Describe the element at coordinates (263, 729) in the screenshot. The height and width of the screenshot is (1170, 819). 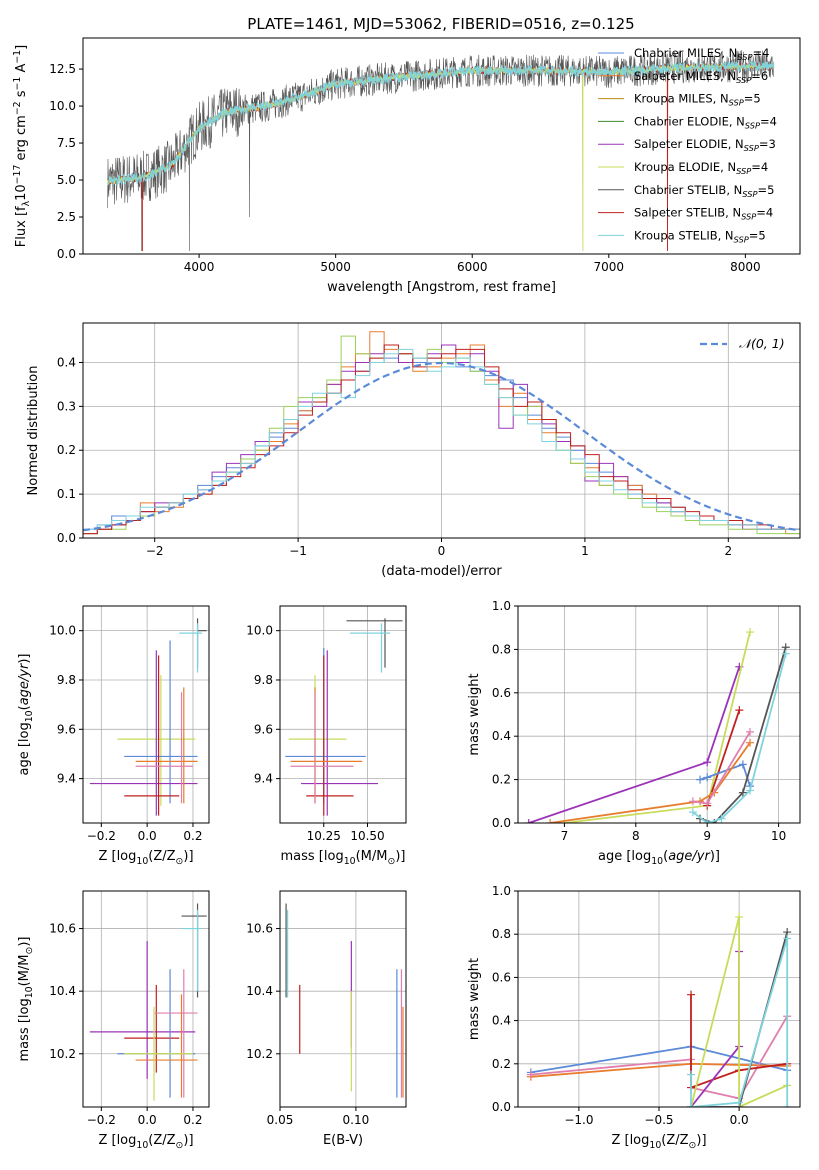
I see `y-tick-label: 9.6` at that location.